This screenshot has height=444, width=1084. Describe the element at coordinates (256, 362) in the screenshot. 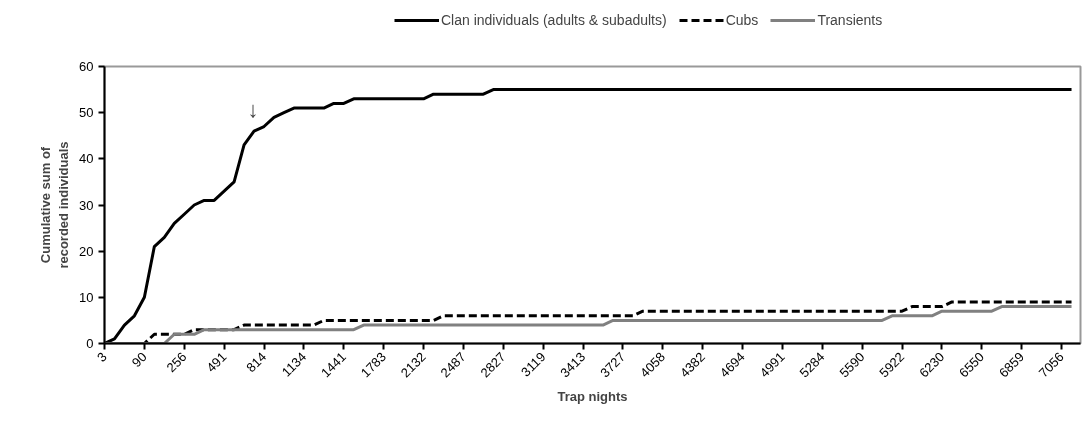

I see `x-tick-label: 814` at that location.